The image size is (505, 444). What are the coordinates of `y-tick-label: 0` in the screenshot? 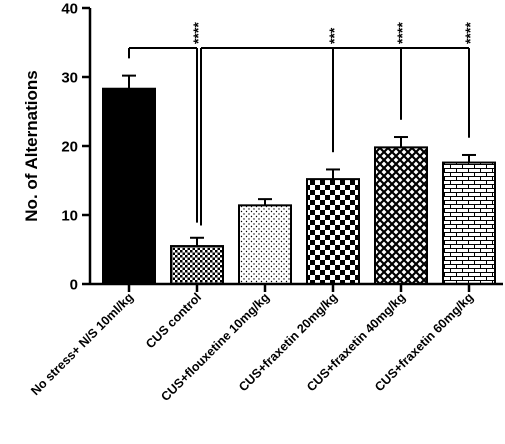 It's located at (74, 285).